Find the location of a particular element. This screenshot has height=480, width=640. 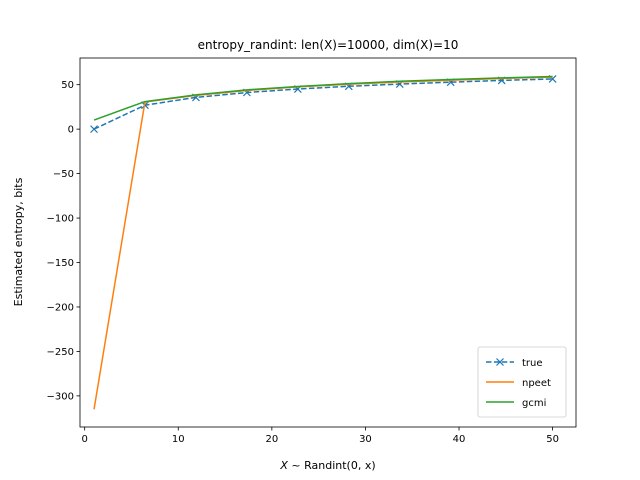

series-line-gcmi is located at coordinates (323, 98).